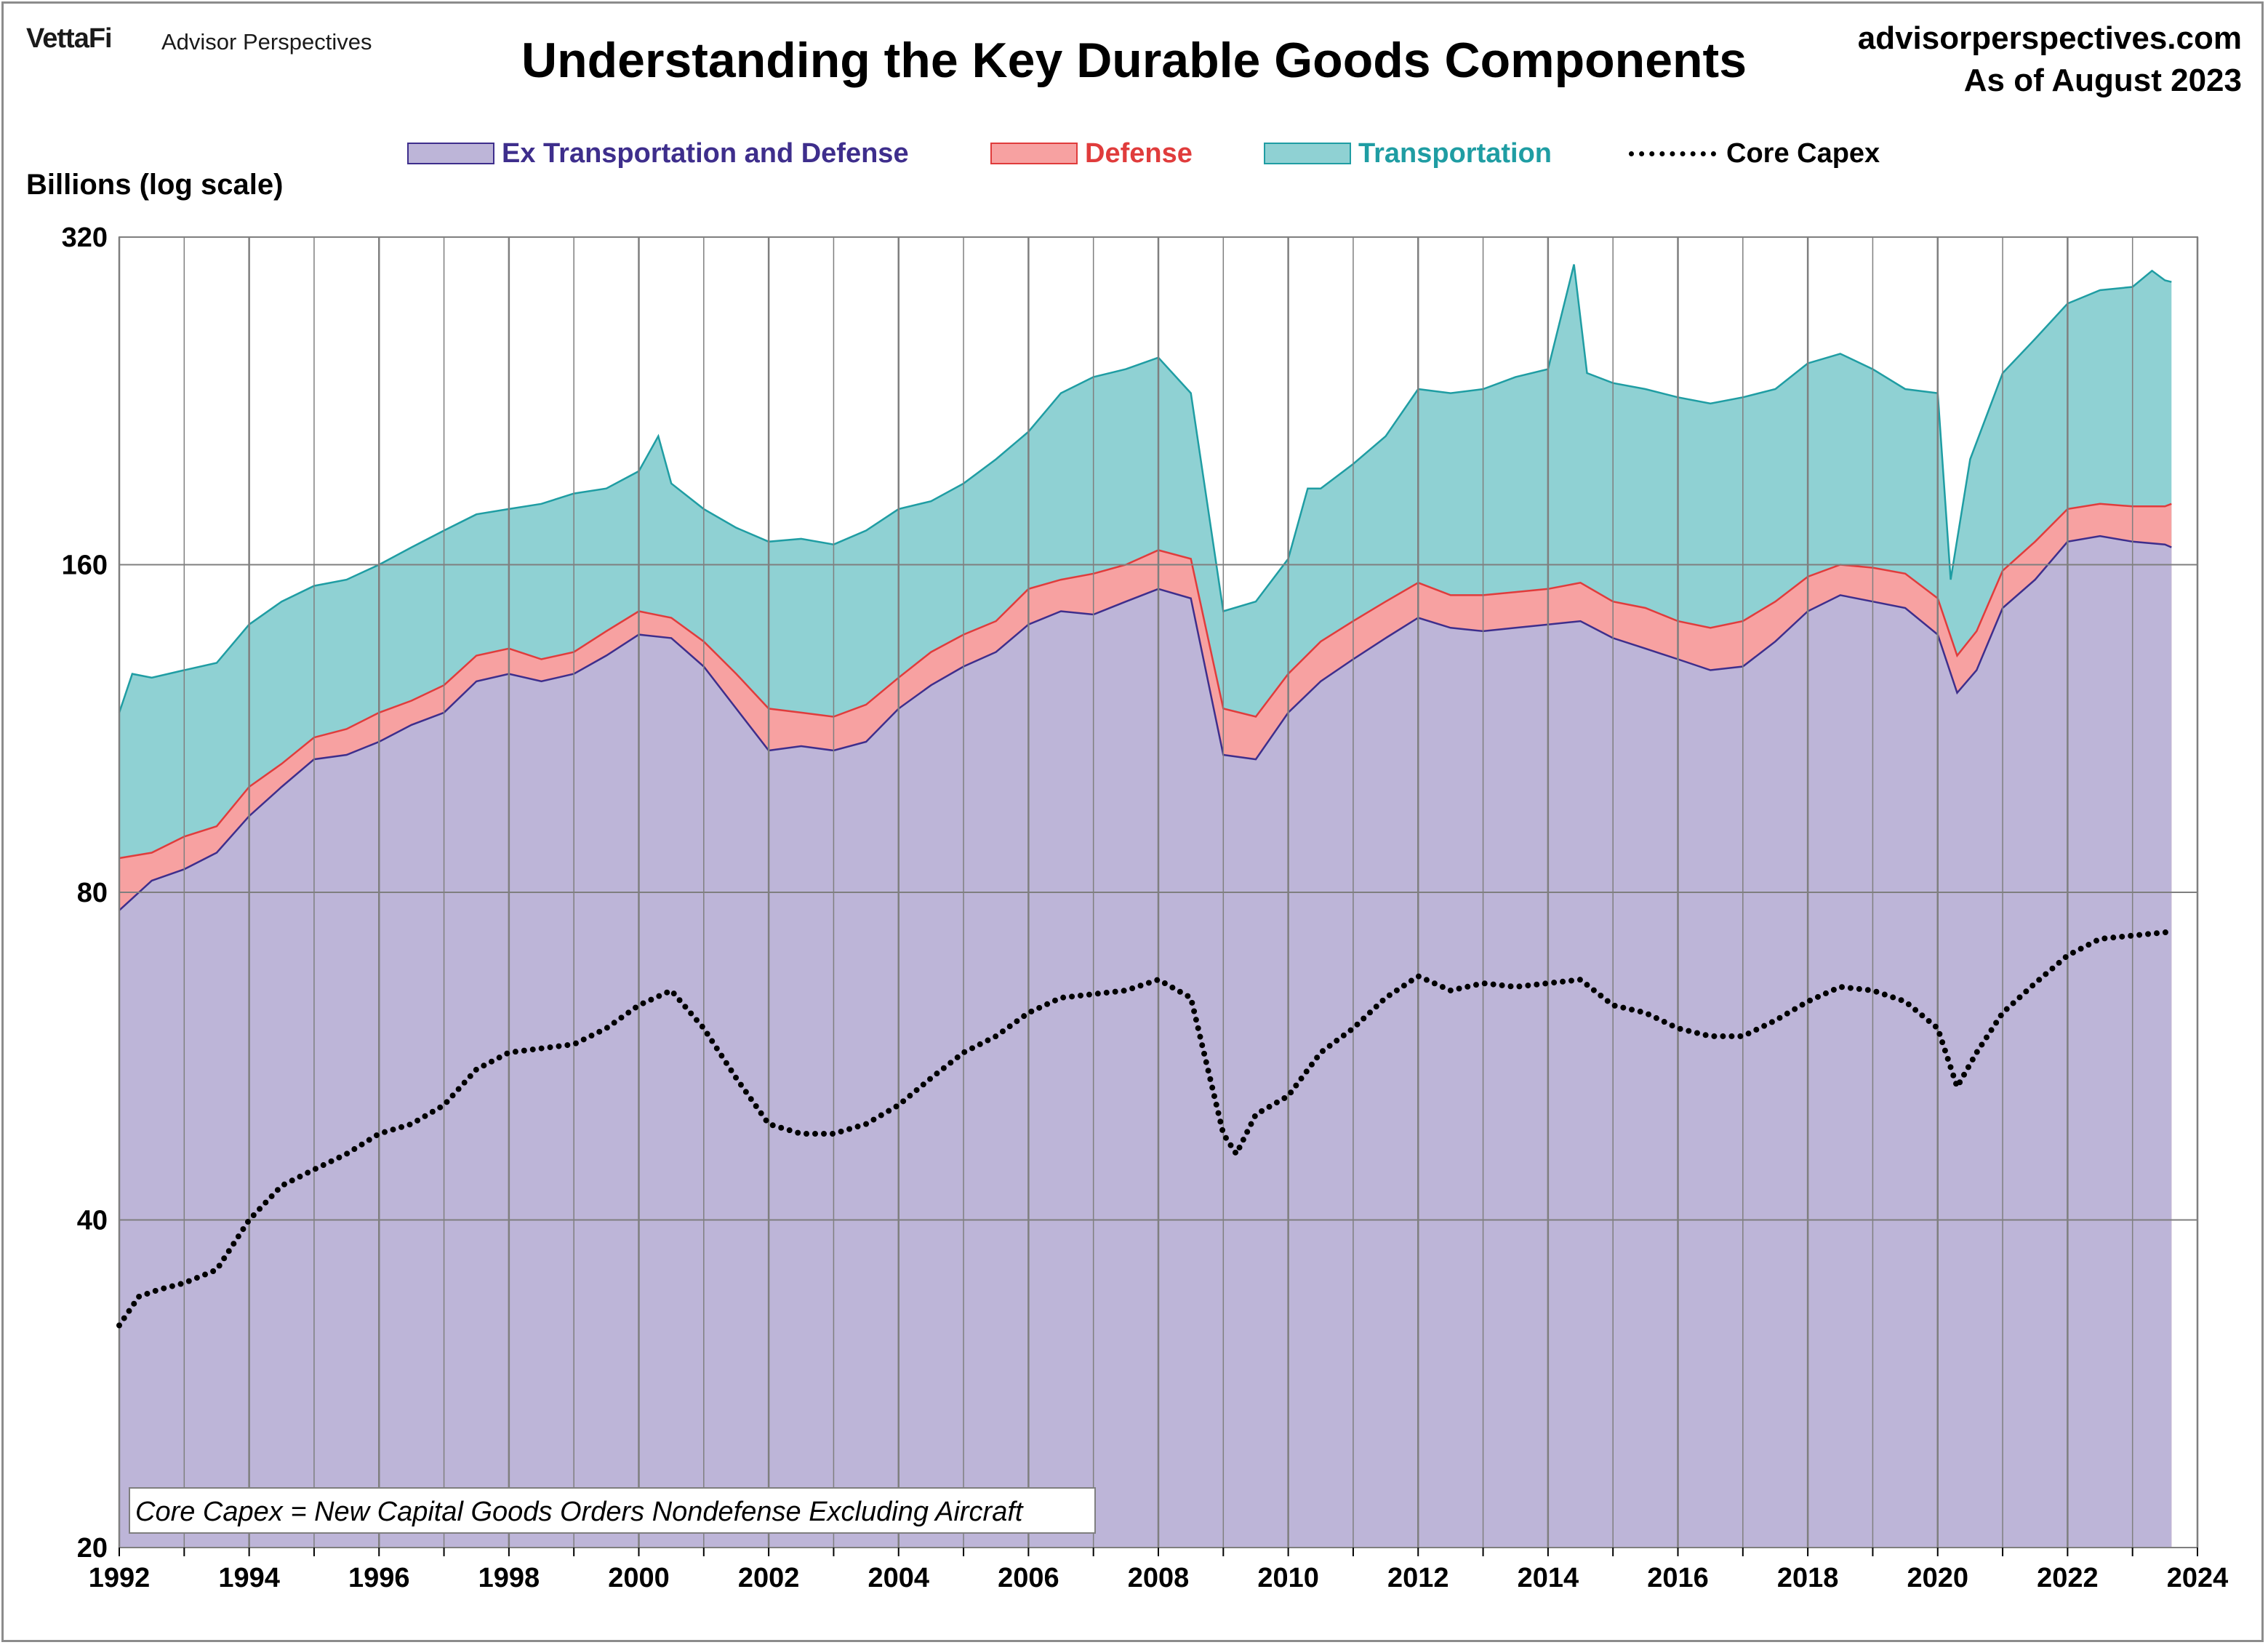 The image size is (2268, 1645). Describe the element at coordinates (898, 1578) in the screenshot. I see `x-tick-label: 2004` at that location.